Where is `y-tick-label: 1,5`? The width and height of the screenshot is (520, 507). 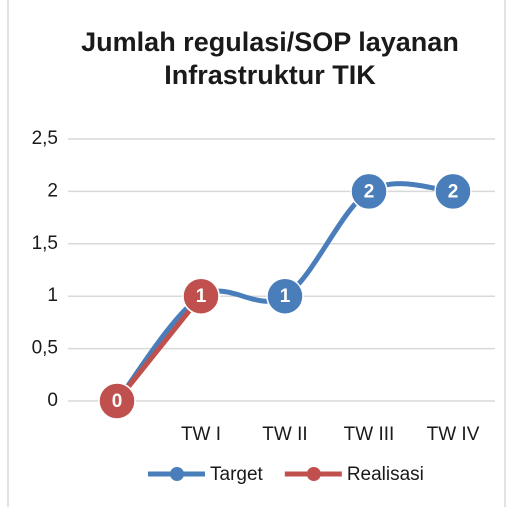 y-tick-label: 1,5 is located at coordinates (45, 243).